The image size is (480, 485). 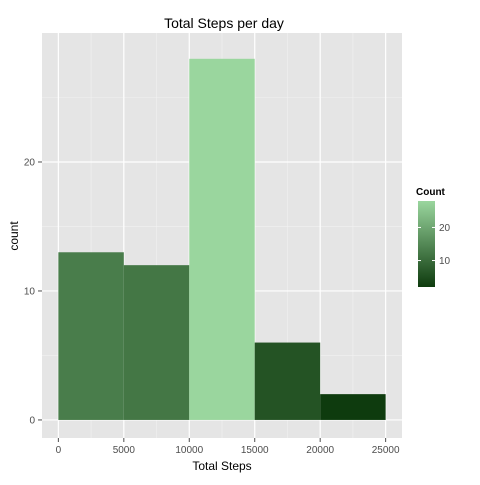 I want to click on x-tick-label: 0, so click(x=59, y=450).